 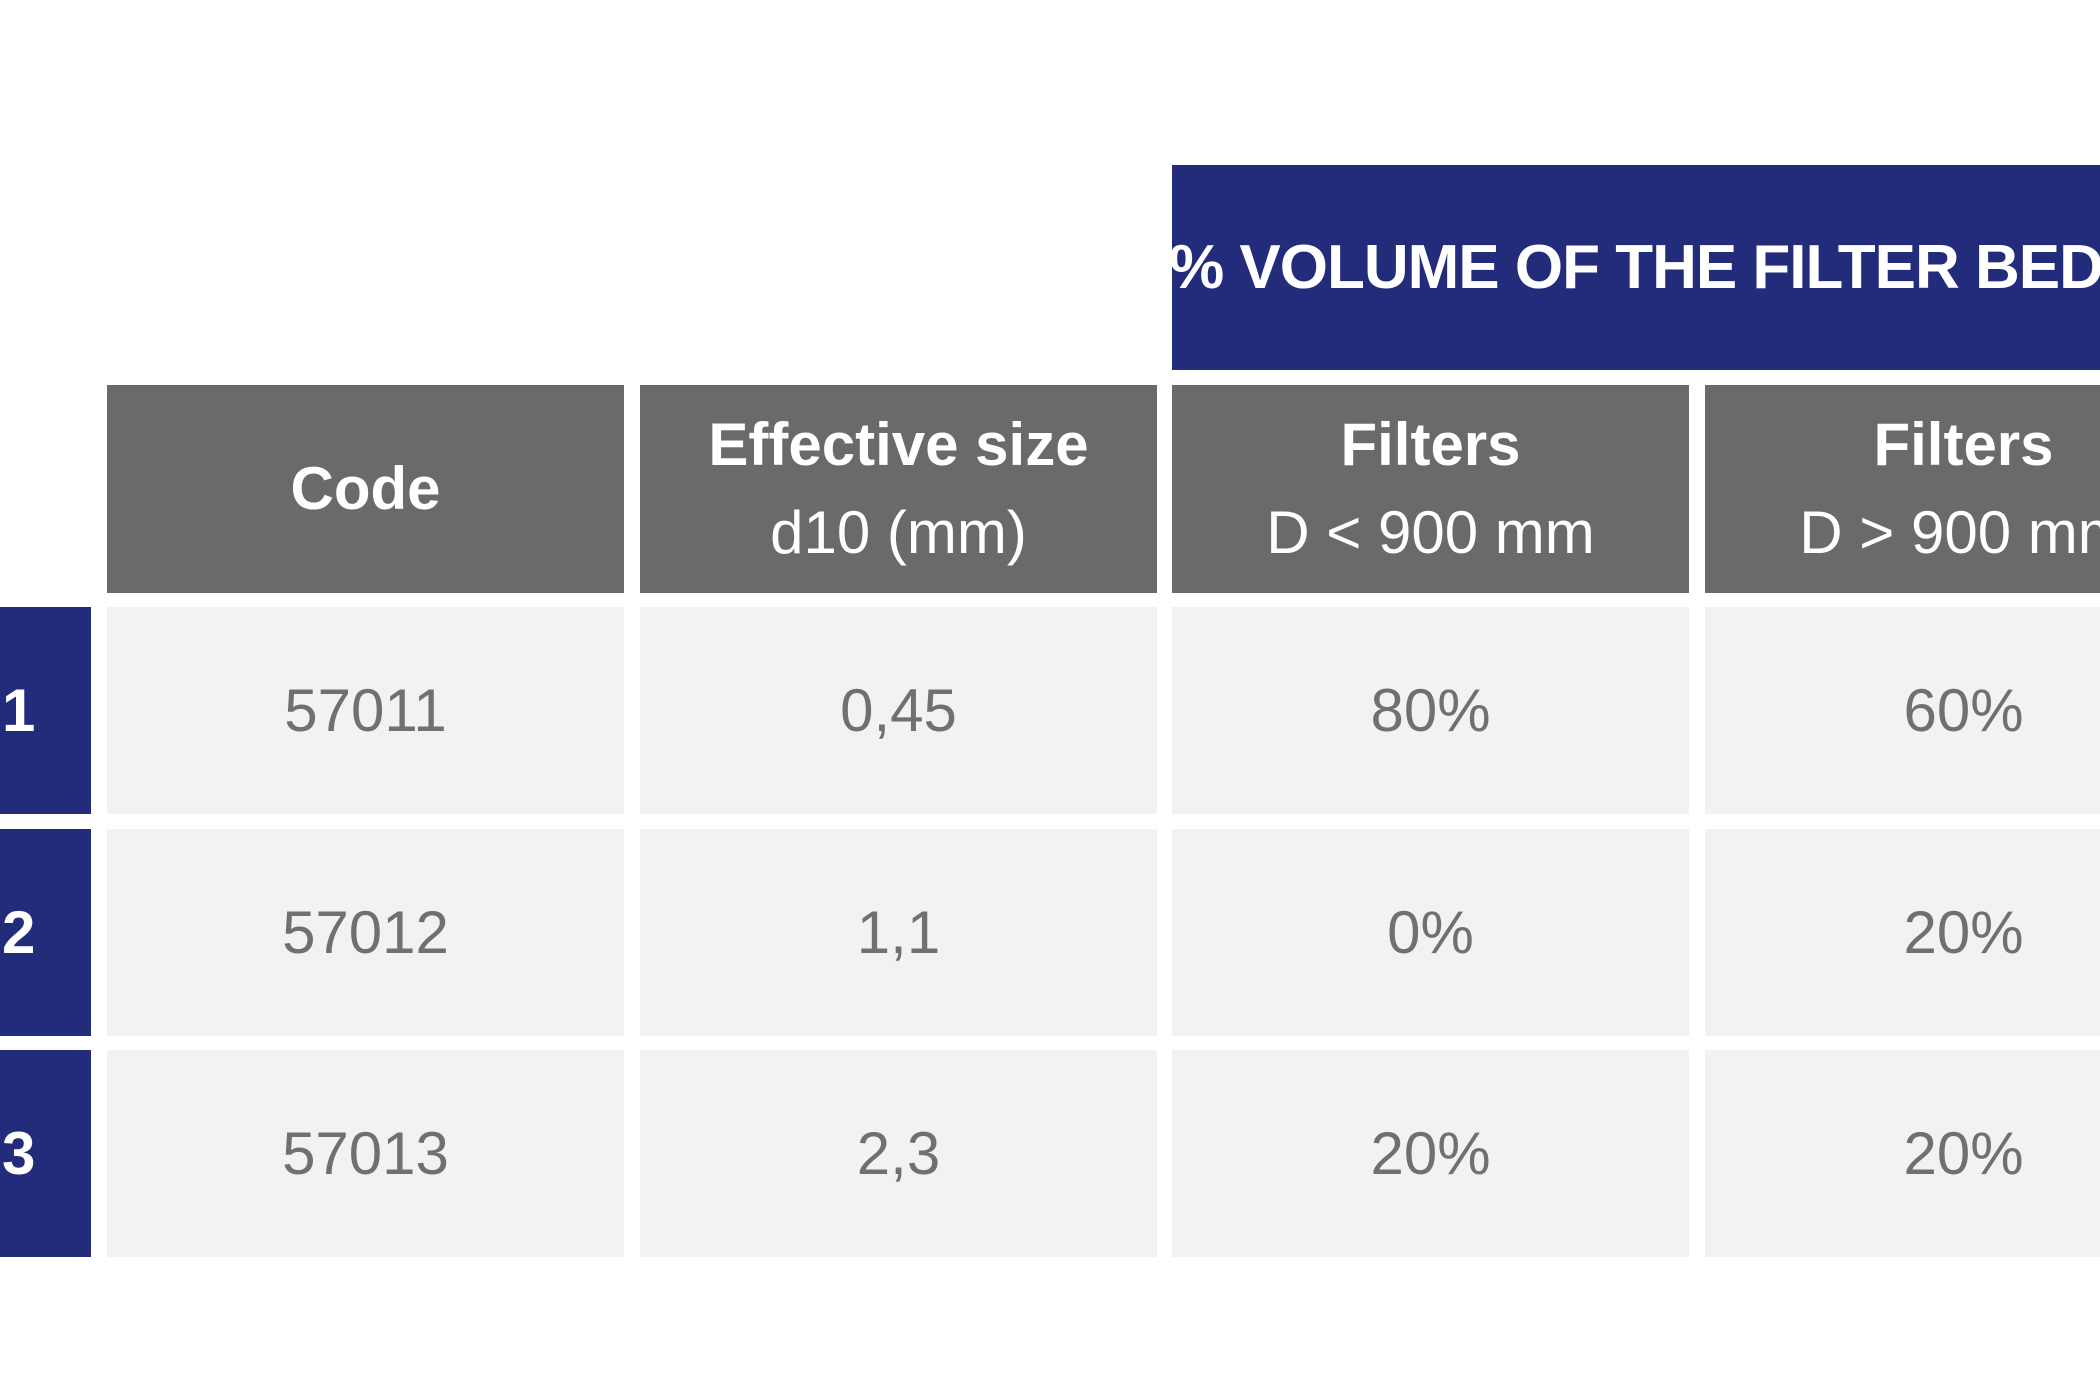 I want to click on group-header-volume: % VOLUME OF THE FILTER BED, so click(x=1636, y=267).